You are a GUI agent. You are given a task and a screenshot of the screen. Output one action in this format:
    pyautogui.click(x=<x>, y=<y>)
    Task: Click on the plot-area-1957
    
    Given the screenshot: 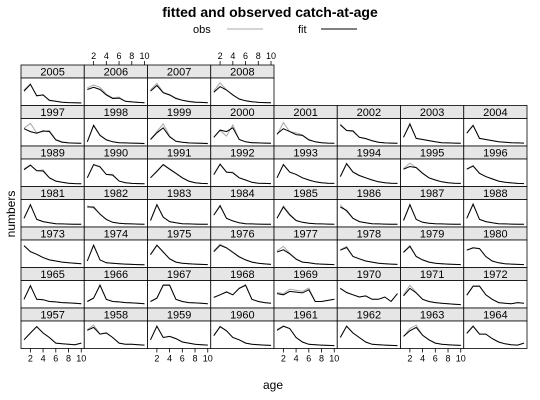 What is the action you would take?
    pyautogui.click(x=52, y=334)
    